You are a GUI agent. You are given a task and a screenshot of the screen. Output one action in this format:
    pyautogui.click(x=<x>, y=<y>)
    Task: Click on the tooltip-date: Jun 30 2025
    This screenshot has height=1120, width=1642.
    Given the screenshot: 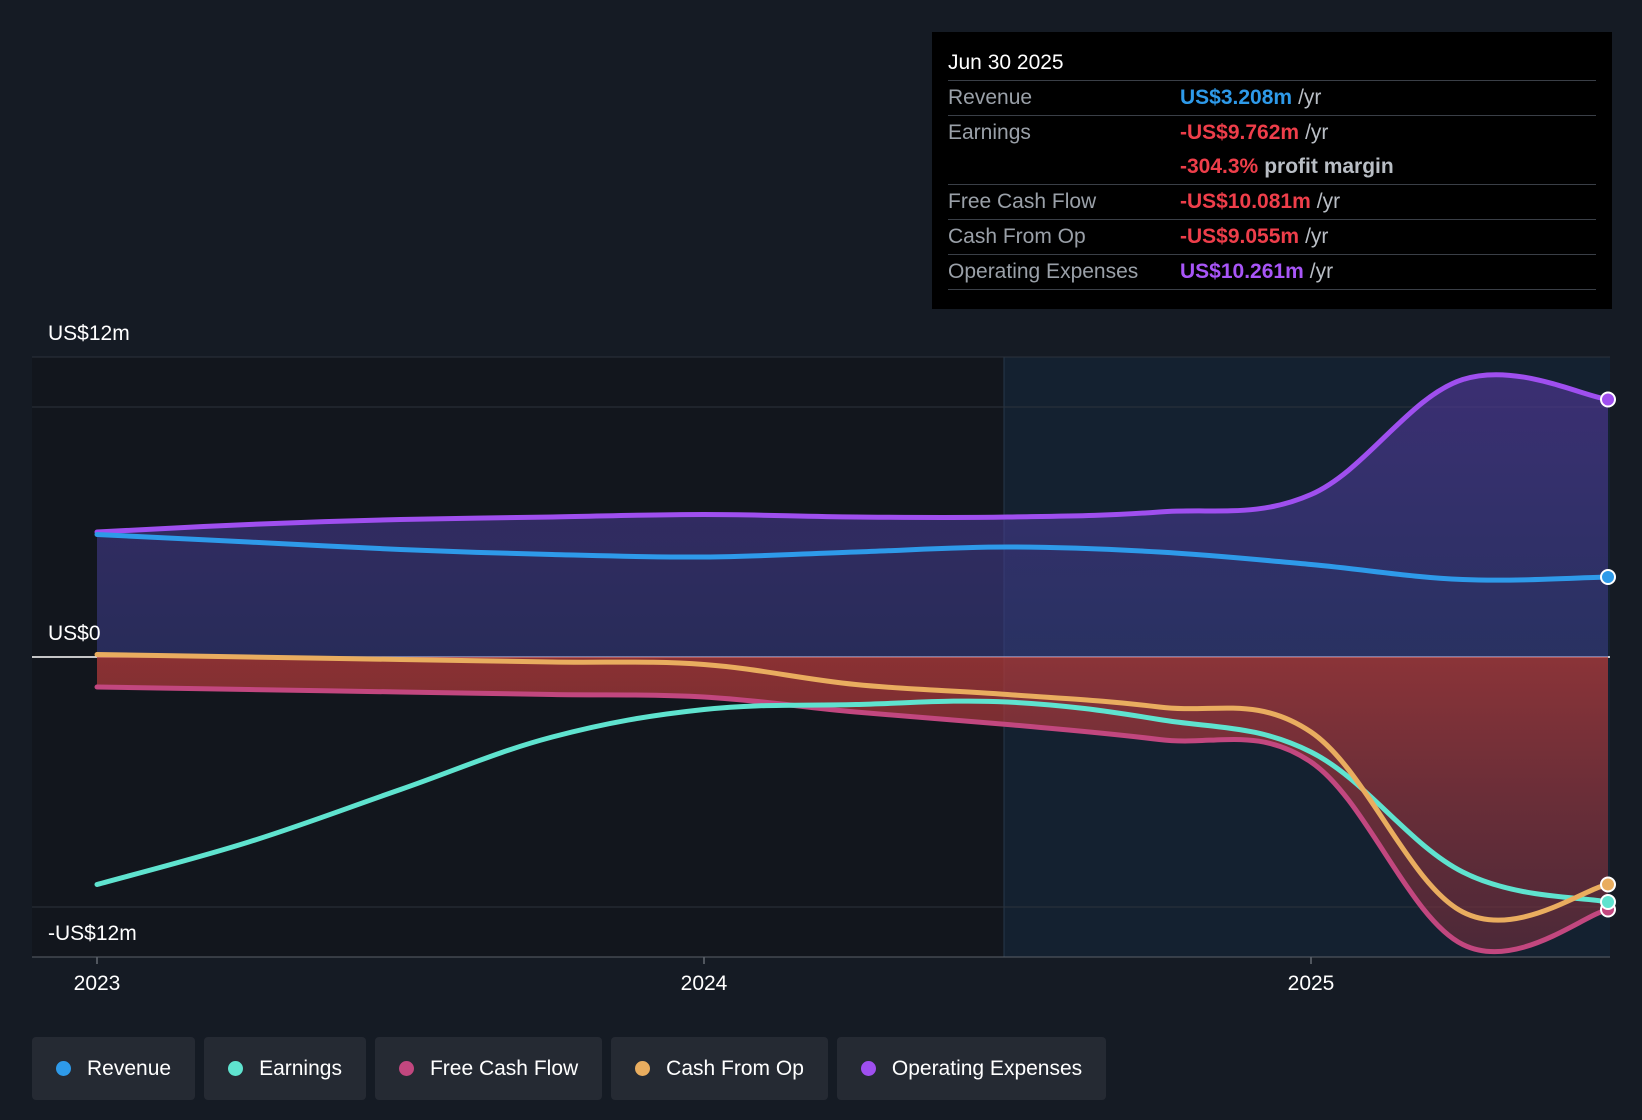 What is the action you would take?
    pyautogui.click(x=1272, y=63)
    